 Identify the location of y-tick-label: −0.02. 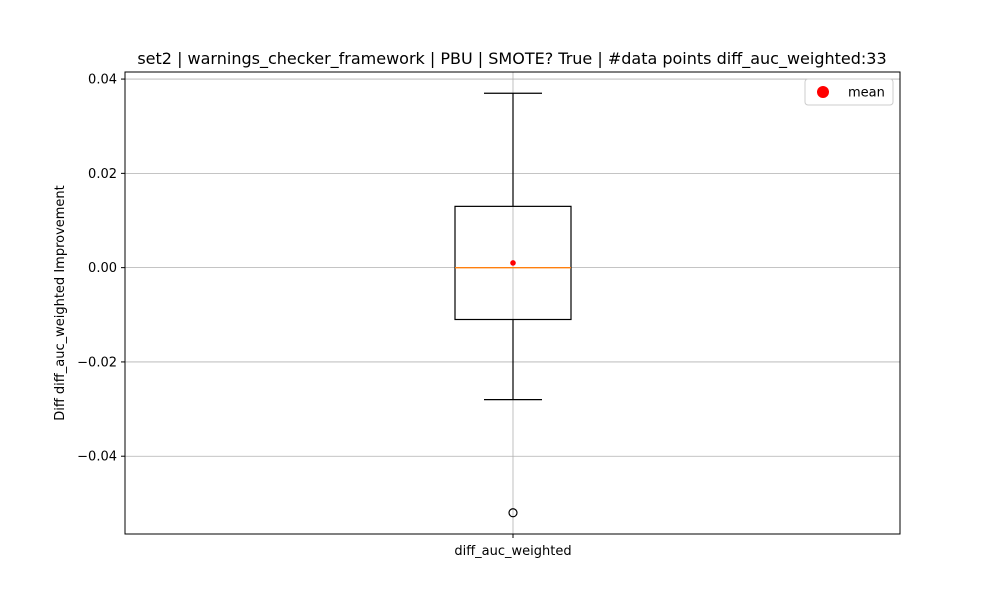
(97, 362).